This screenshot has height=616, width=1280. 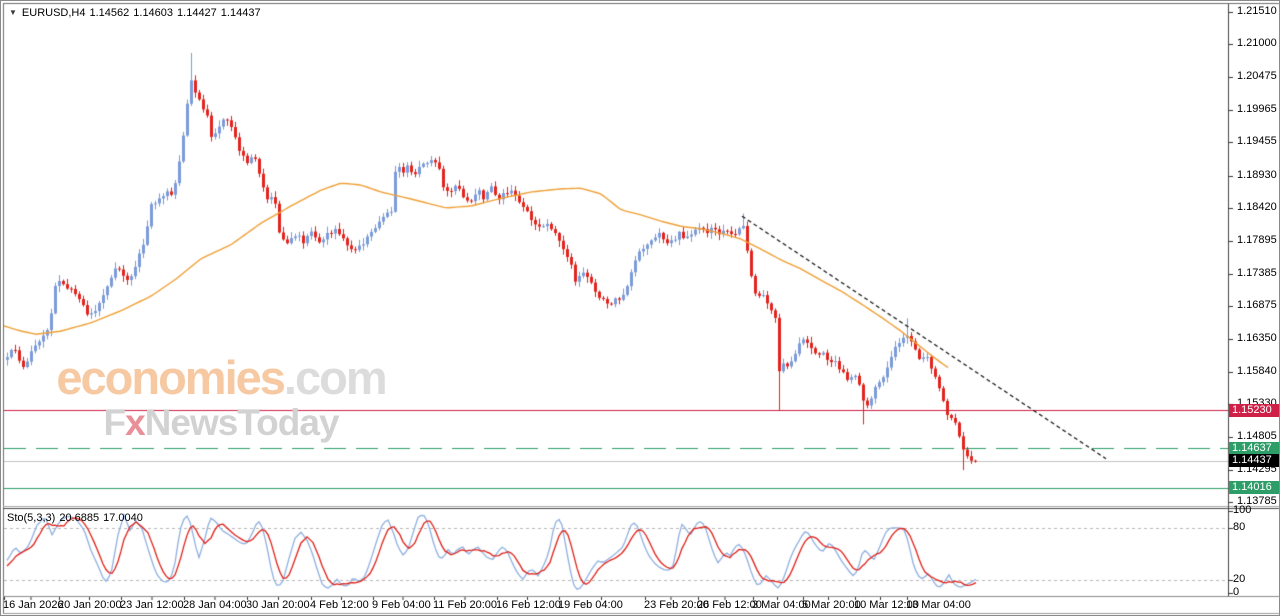 I want to click on chart-ohlc-header: ▼ EURUSD,H4 1.14562 1.14603 1.14427 1.14437, so click(x=137, y=13).